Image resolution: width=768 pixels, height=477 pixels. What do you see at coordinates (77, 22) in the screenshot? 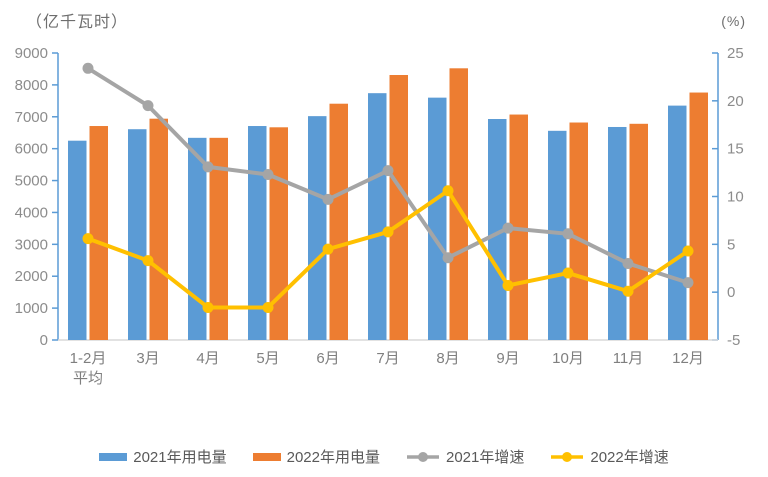
I see `left-axis-unit-label: （亿千瓦时）` at bounding box center [77, 22].